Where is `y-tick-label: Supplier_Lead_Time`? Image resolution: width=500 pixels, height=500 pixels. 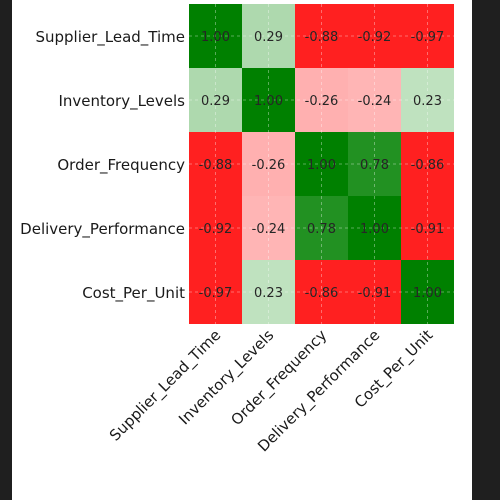
y-tick-label: Supplier_Lead_Time is located at coordinates (110, 37).